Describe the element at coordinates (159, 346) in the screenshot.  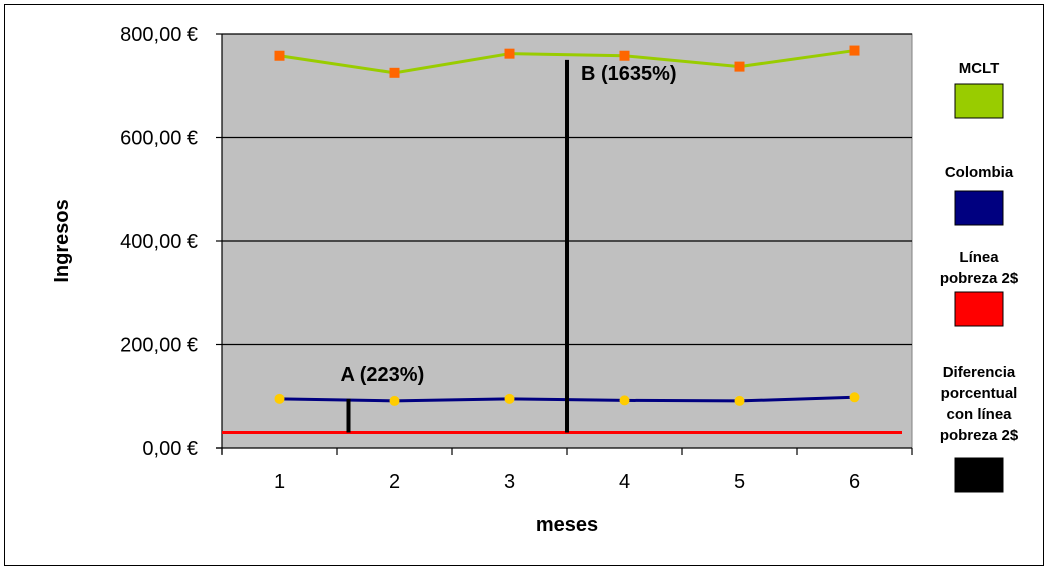
I see `y-tick-label: 200,00 €` at that location.